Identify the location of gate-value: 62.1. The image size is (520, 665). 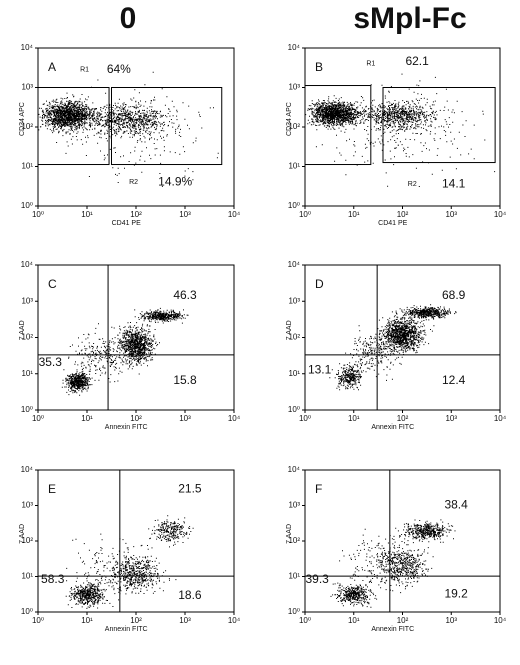
(417, 61).